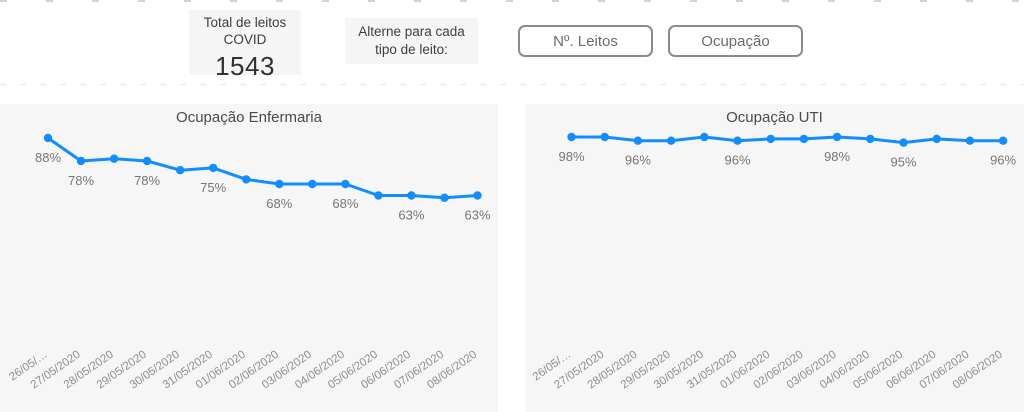  I want to click on kpi-title-line1: Total de leitos, so click(245, 22).